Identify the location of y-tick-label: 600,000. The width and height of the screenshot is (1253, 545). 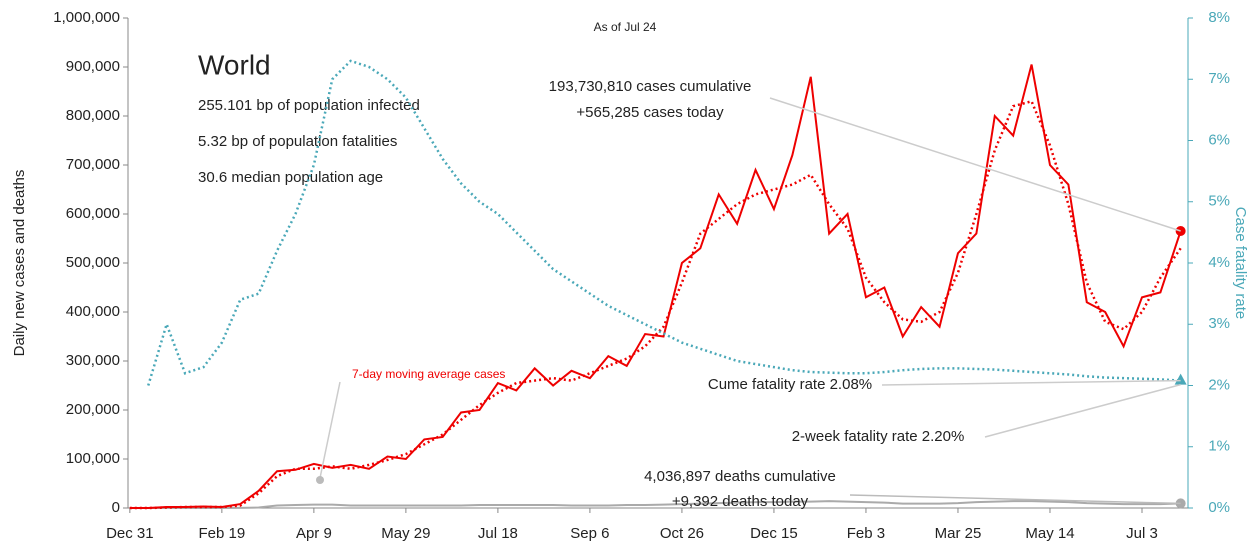
(93, 213).